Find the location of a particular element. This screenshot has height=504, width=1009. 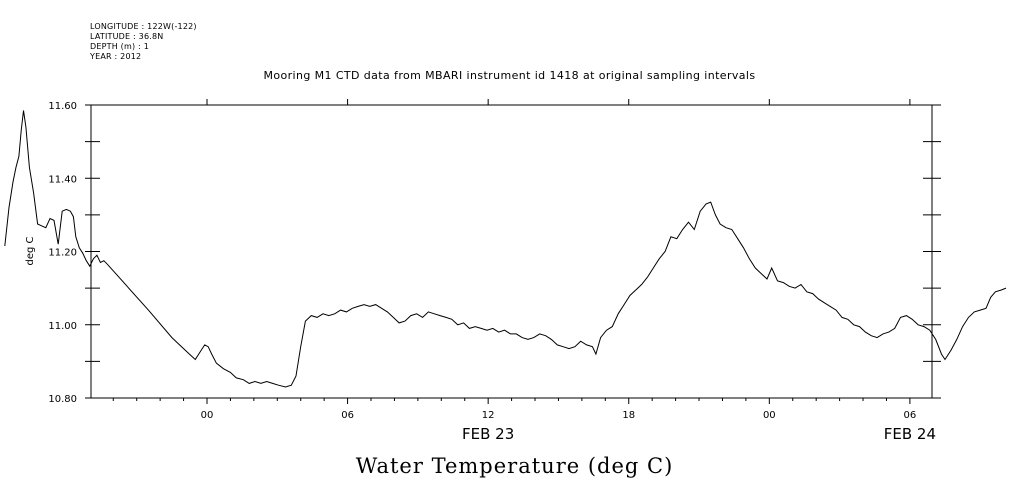

date-label: FEB 24 is located at coordinates (910, 434).